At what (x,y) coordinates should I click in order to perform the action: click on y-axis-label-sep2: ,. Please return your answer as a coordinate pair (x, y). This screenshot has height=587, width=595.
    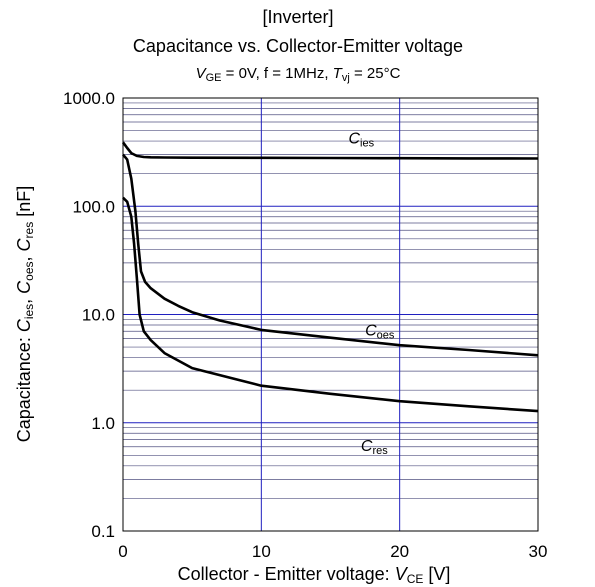
    Looking at the image, I should click on (24, 256).